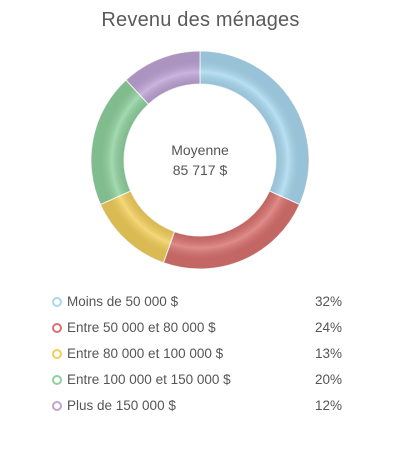 The width and height of the screenshot is (401, 456). I want to click on legend-label: Moins de 50 000 $, so click(123, 301).